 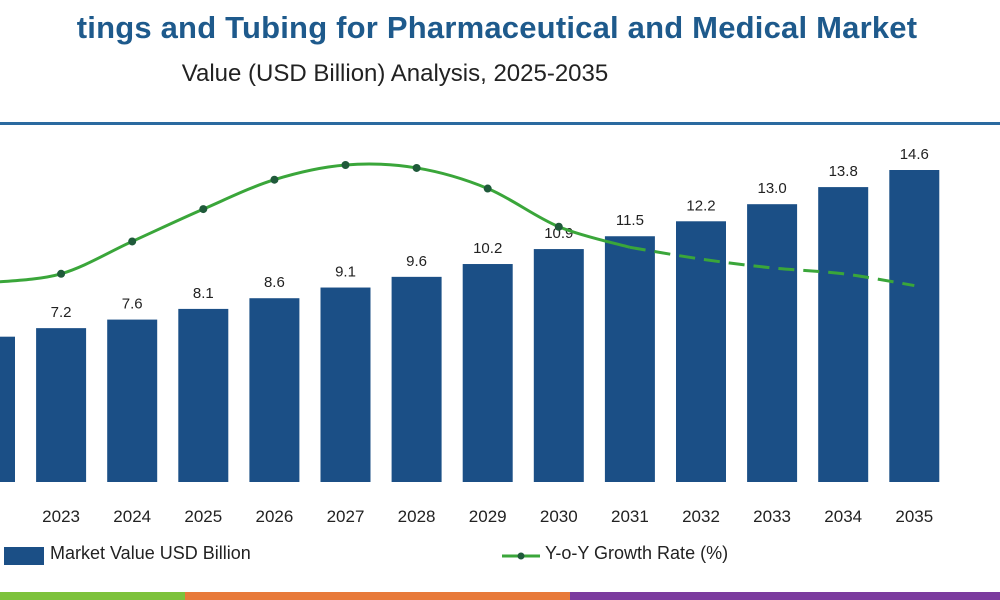 What do you see at coordinates (416, 261) in the screenshot?
I see `bar-value-label-2028: 9.6` at bounding box center [416, 261].